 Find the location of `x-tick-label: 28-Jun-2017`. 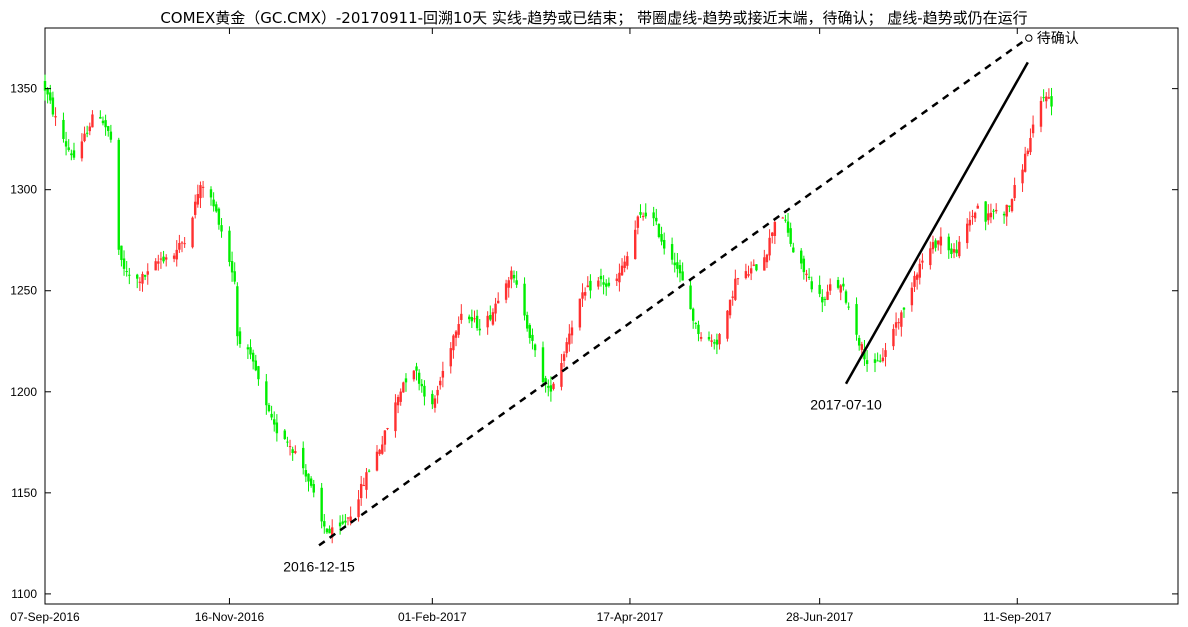

x-tick-label: 28-Jun-2017 is located at coordinates (820, 617).